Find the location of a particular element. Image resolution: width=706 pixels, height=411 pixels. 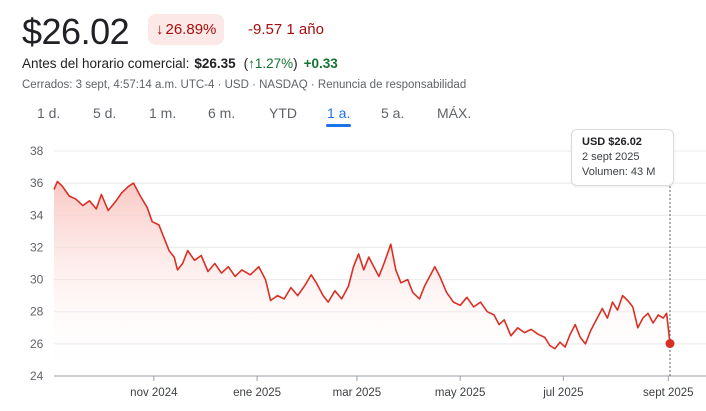

tab-5-years: 5 a. is located at coordinates (393, 113).